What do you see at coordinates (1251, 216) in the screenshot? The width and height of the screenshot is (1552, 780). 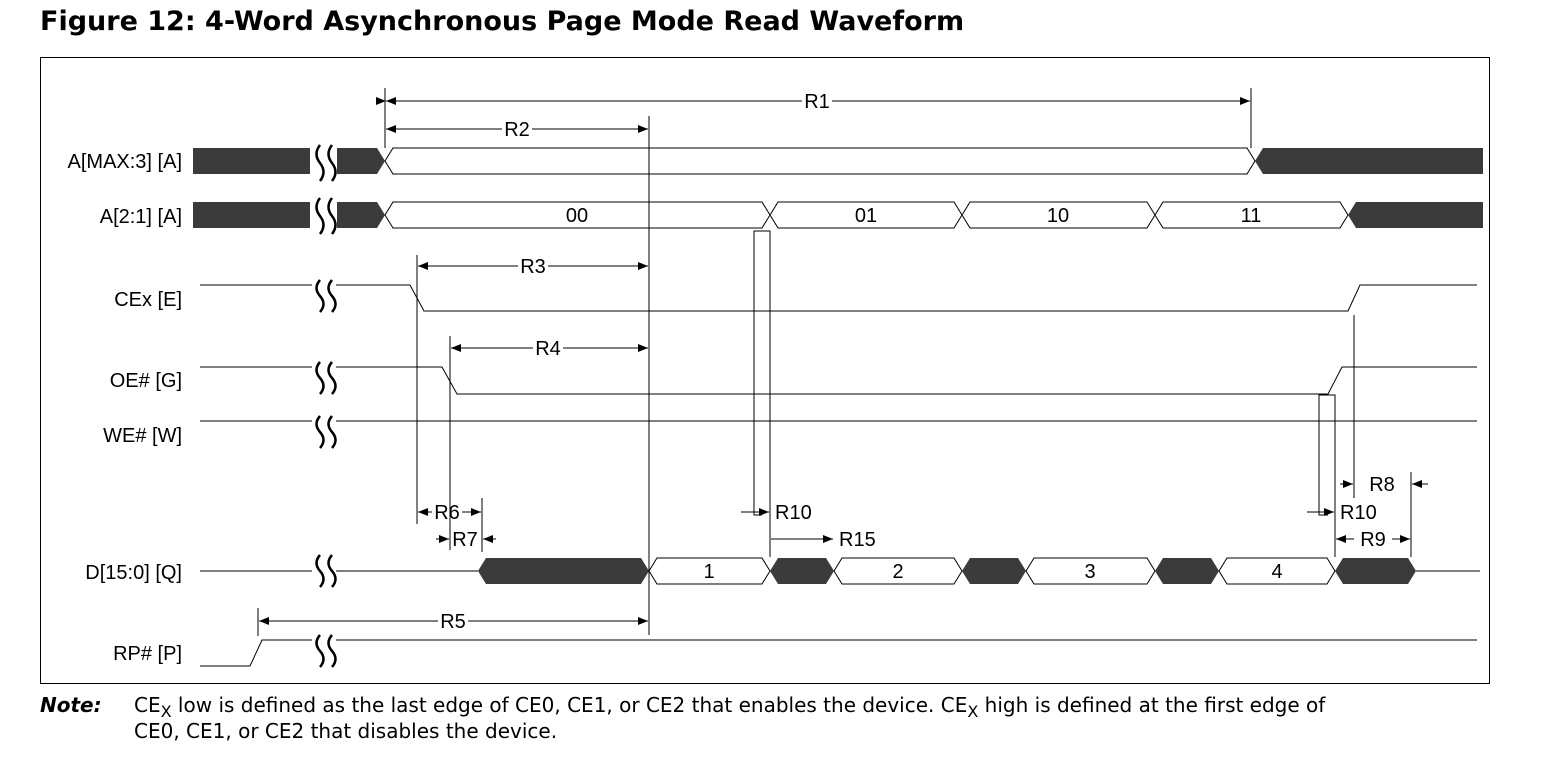 I see `addr-value-11: 11` at bounding box center [1251, 216].